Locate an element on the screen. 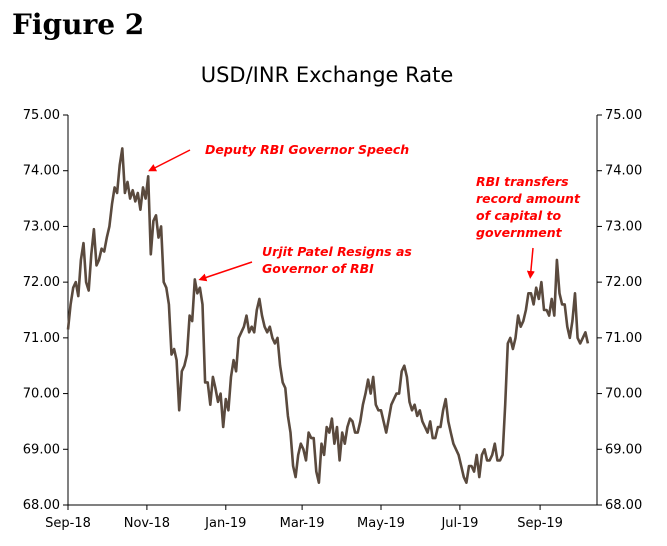 This screenshot has width=667, height=546. y-tick-label-right: 73.00 is located at coordinates (623, 226).